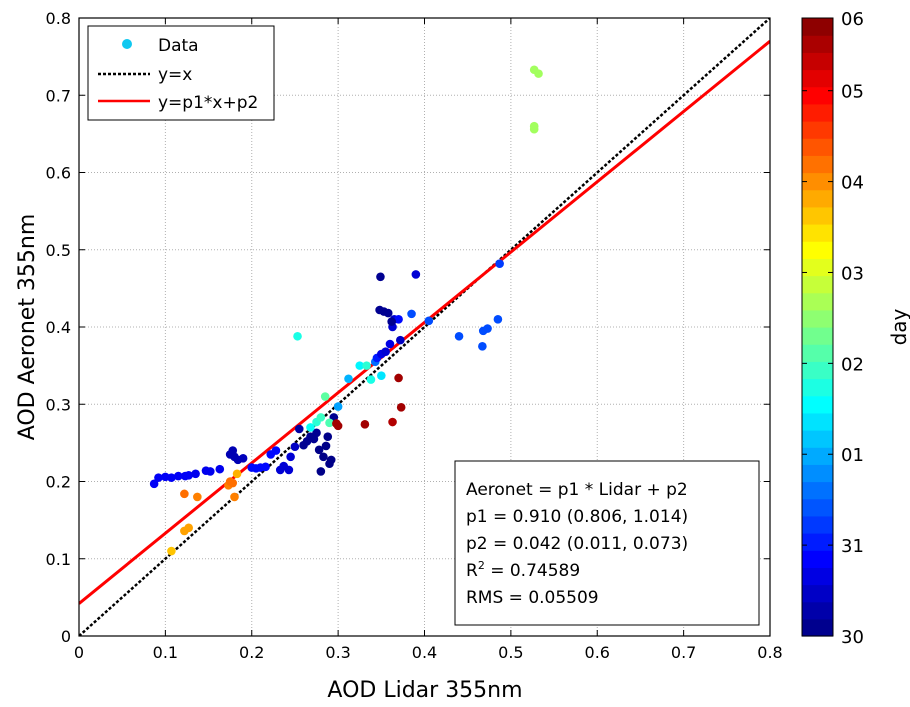 This screenshot has height=707, width=910. I want to click on colorbar-tick-label: 30, so click(852, 637).